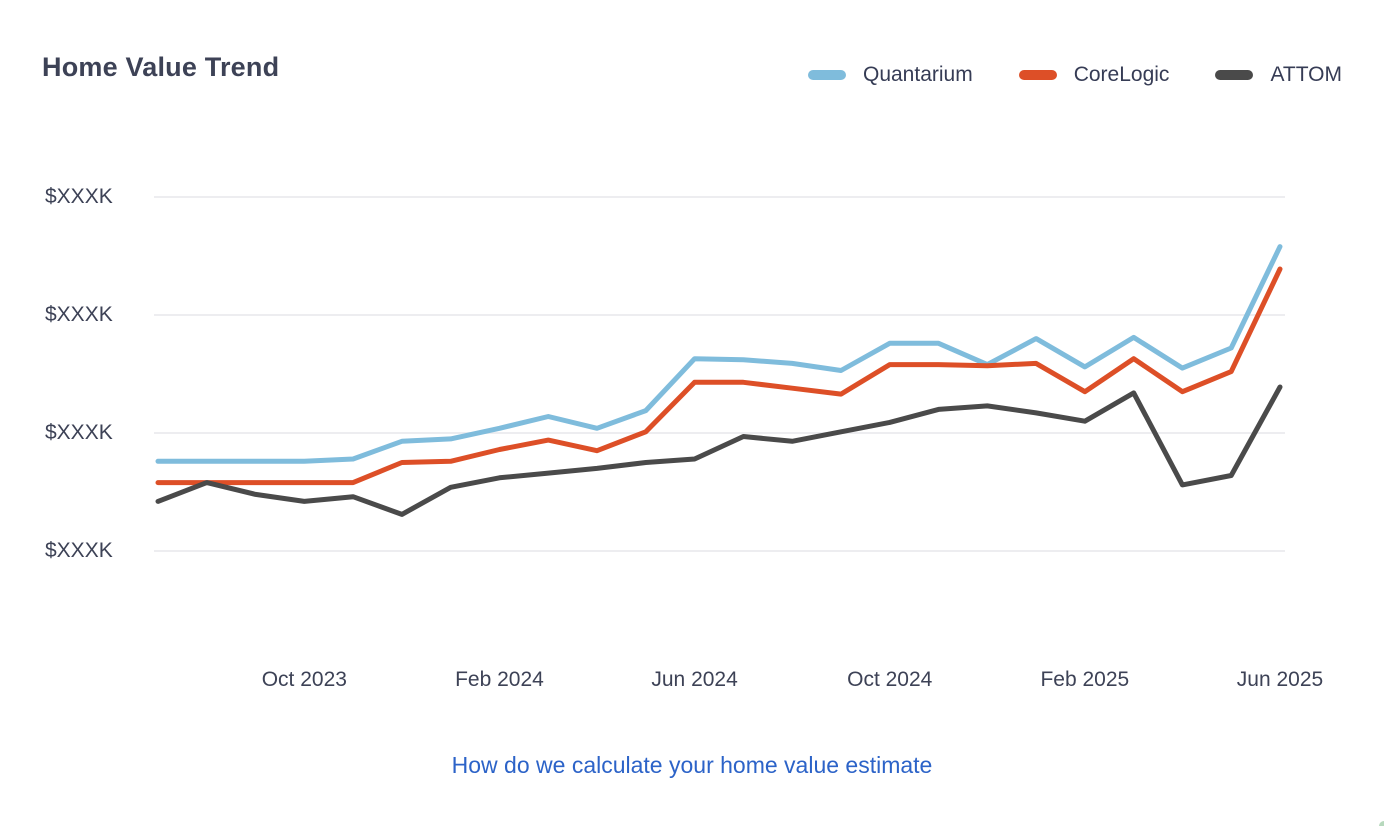  Describe the element at coordinates (1234, 75) in the screenshot. I see `attom-series-swatch-icon` at that location.